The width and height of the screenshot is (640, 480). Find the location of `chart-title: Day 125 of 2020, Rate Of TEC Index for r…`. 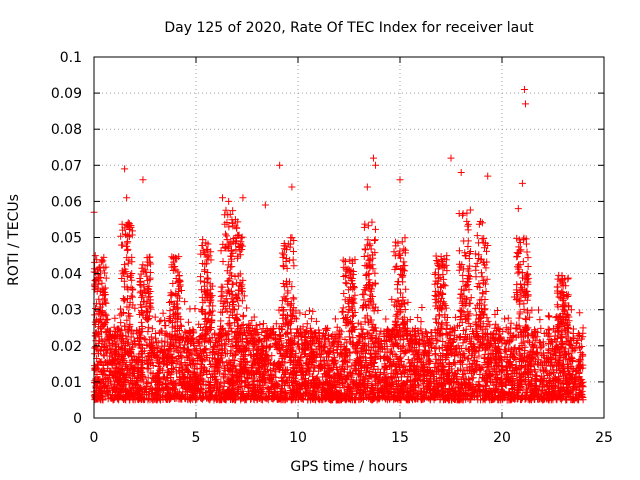

chart-title: Day 125 of 2020, Rate Of TEC Index for r… is located at coordinates (349, 28).